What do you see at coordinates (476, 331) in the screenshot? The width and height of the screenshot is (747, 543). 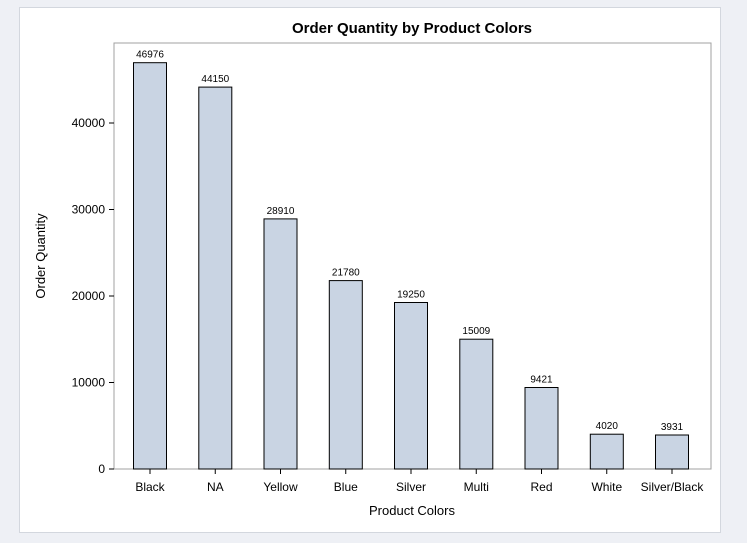 I see `data-label-5: 15009` at bounding box center [476, 331].